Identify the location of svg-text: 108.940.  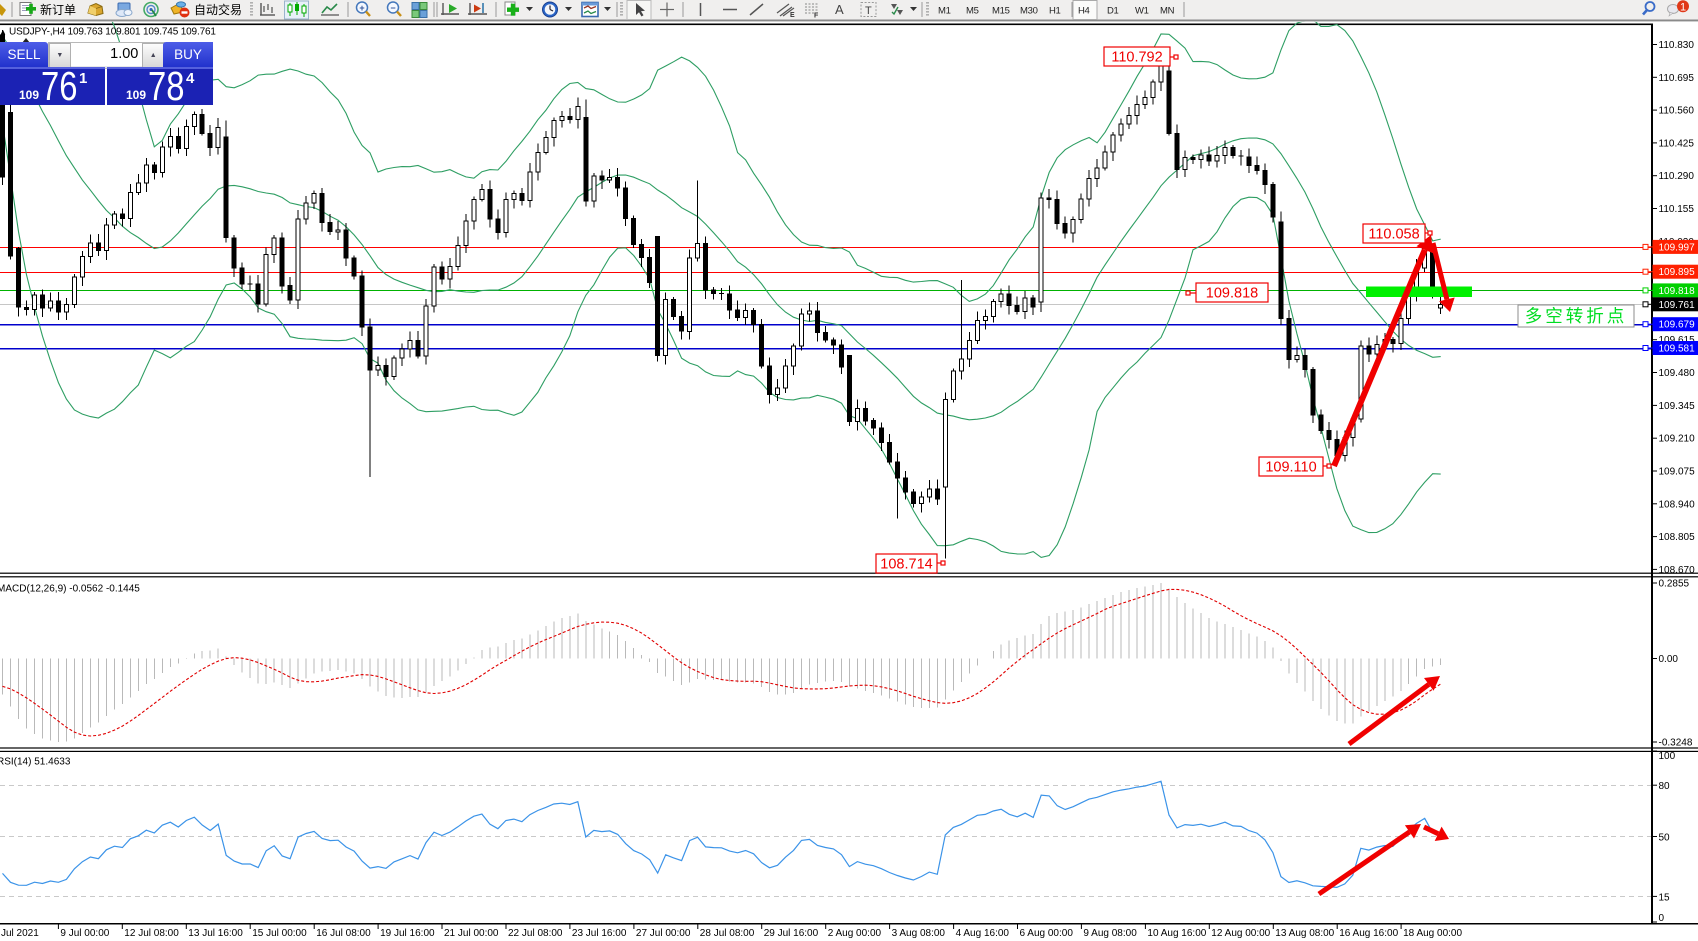
(1677, 504).